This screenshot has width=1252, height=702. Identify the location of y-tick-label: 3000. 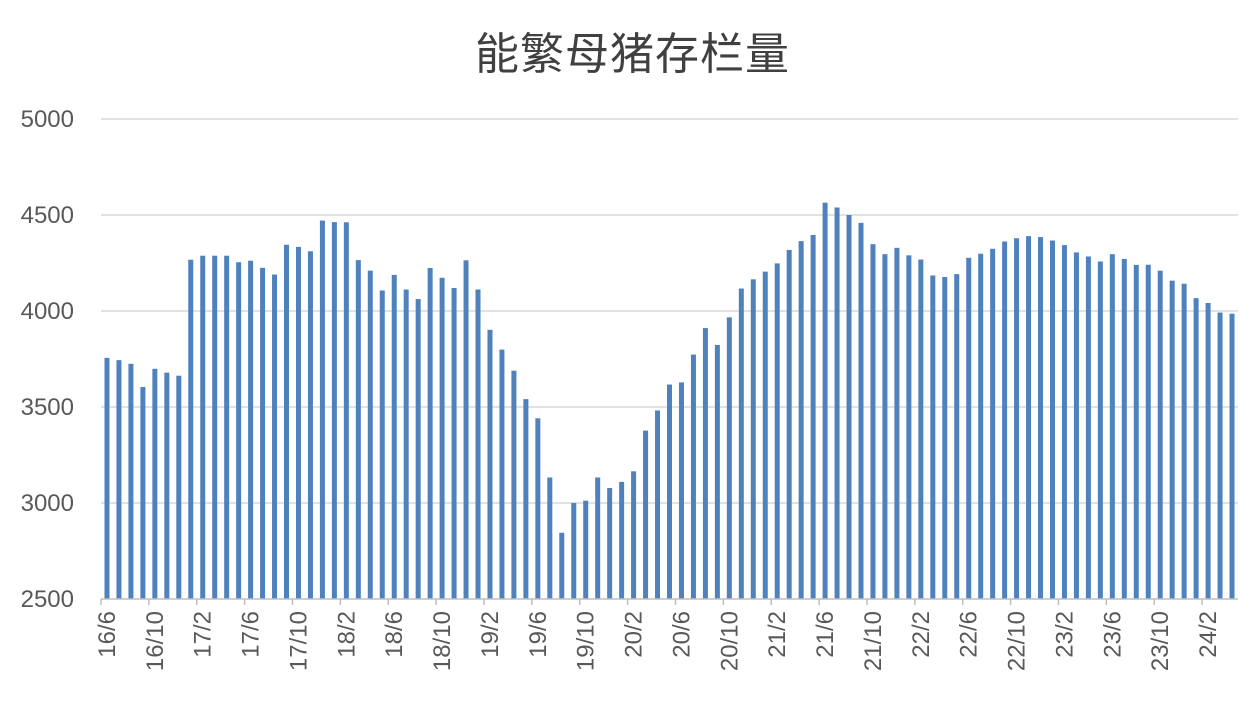
(47, 503).